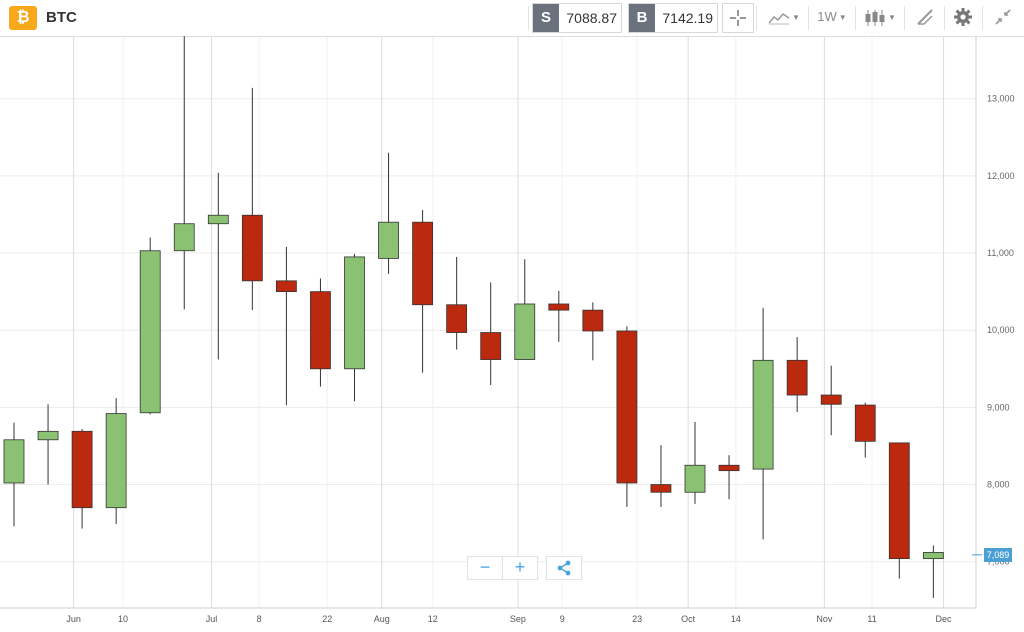 Image resolution: width=1024 pixels, height=632 pixels. Describe the element at coordinates (998, 485) in the screenshot. I see `y-tick-label: 8,000` at that location.